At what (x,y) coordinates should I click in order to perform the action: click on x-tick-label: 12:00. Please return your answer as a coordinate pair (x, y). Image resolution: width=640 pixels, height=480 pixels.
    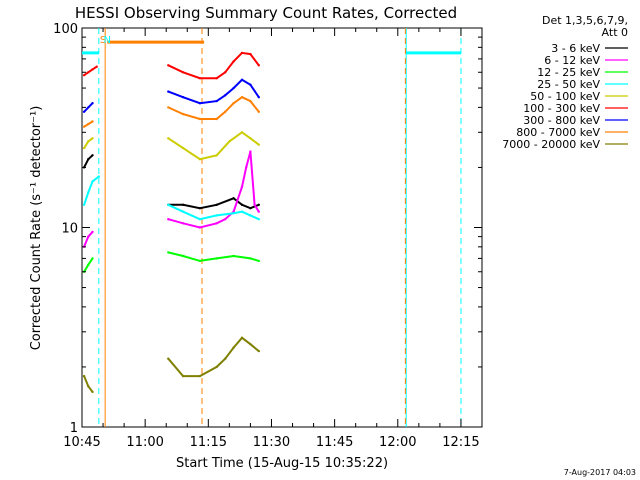
    Looking at the image, I should click on (397, 442).